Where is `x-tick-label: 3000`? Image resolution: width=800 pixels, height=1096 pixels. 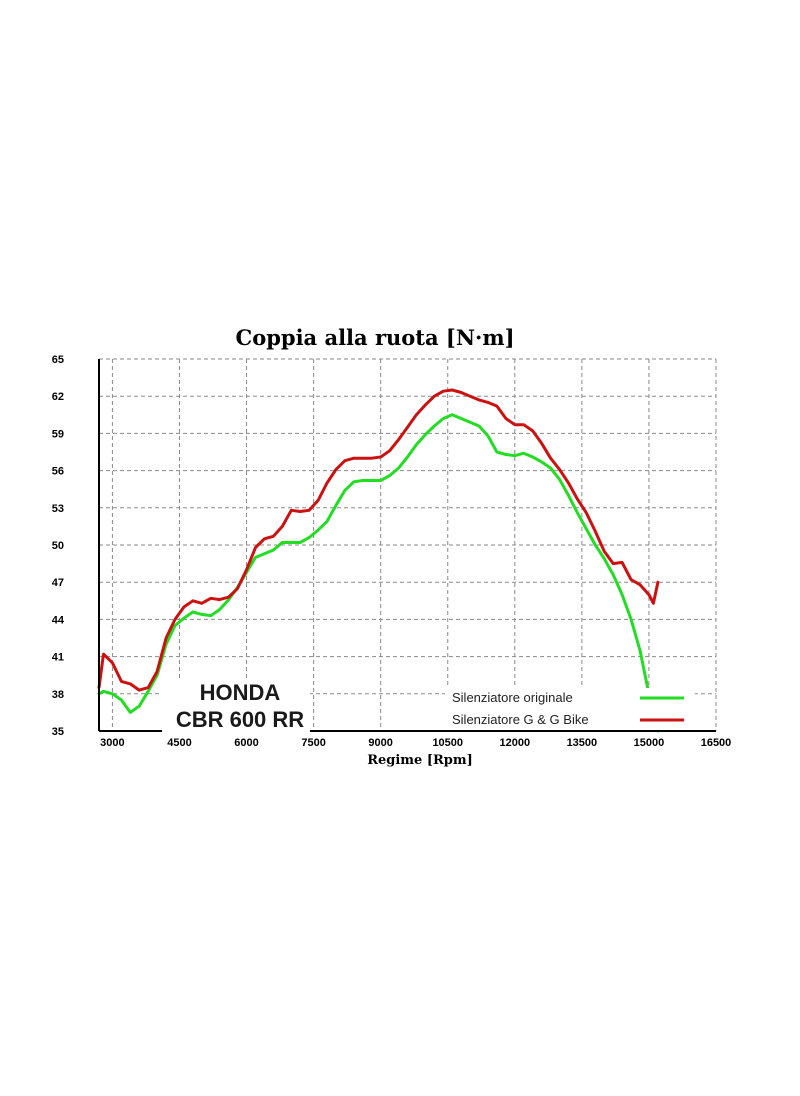 x-tick-label: 3000 is located at coordinates (112, 743).